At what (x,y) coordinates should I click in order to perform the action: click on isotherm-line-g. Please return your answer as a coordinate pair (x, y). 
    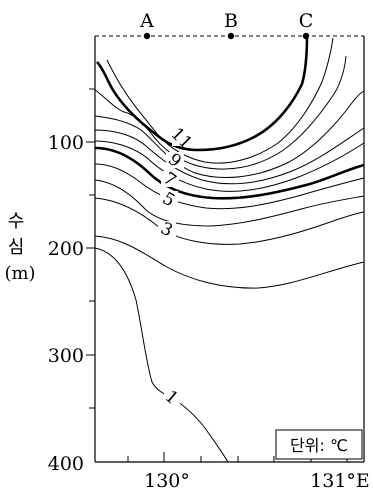
    Looking at the image, I should click on (229, 203).